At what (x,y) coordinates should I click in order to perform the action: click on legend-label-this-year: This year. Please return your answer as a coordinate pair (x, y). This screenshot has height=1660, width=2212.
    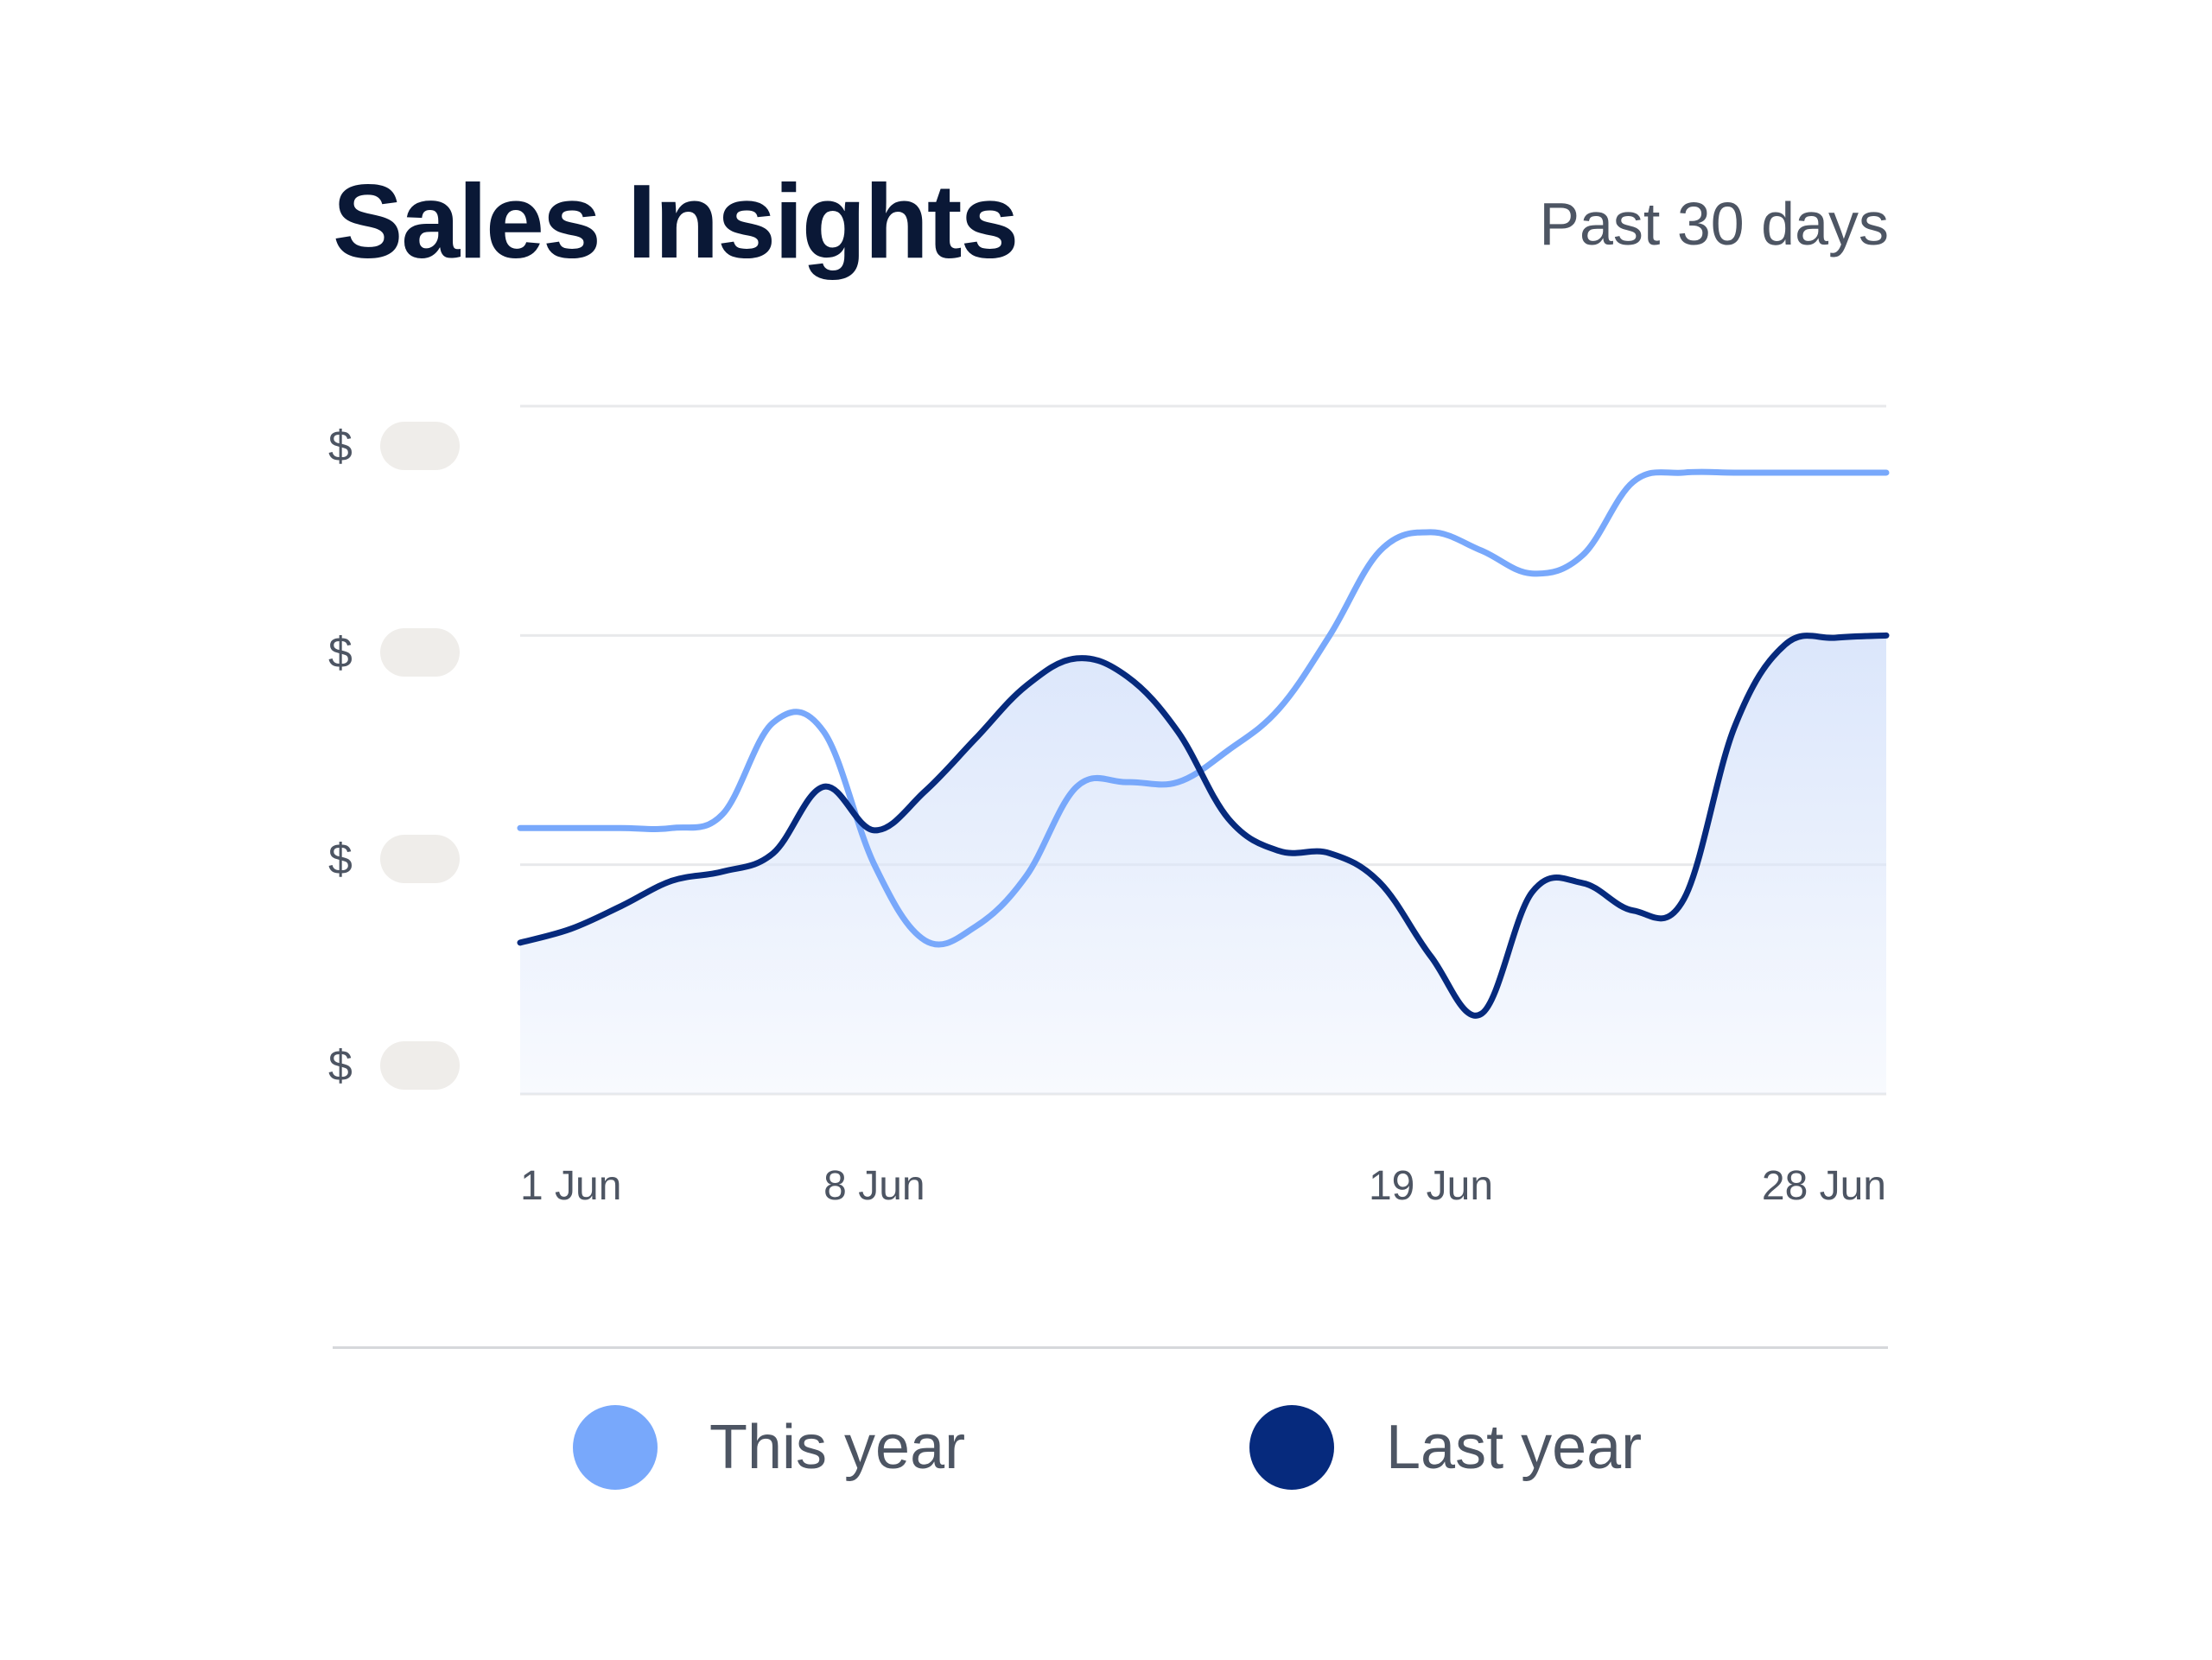
    Looking at the image, I should click on (837, 1447).